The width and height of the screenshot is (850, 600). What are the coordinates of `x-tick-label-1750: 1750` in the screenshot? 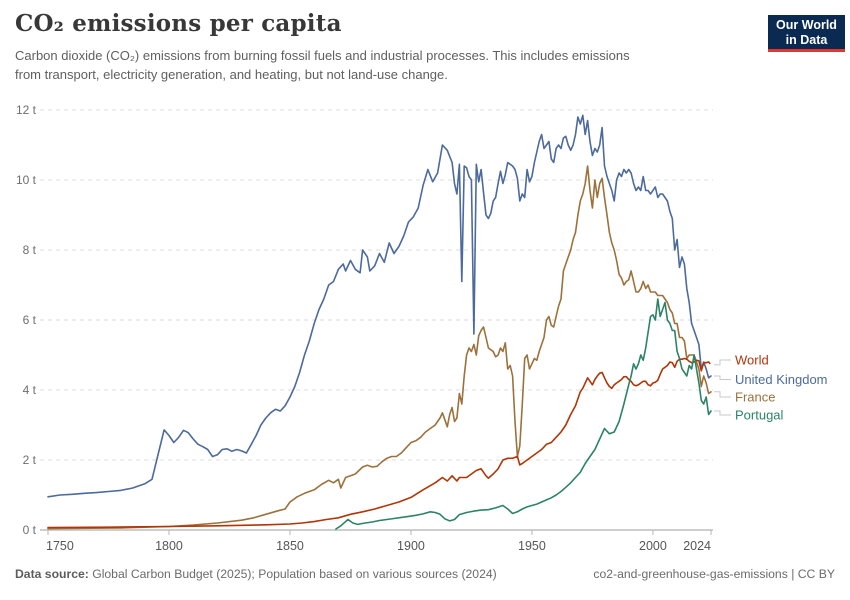 It's located at (60, 546).